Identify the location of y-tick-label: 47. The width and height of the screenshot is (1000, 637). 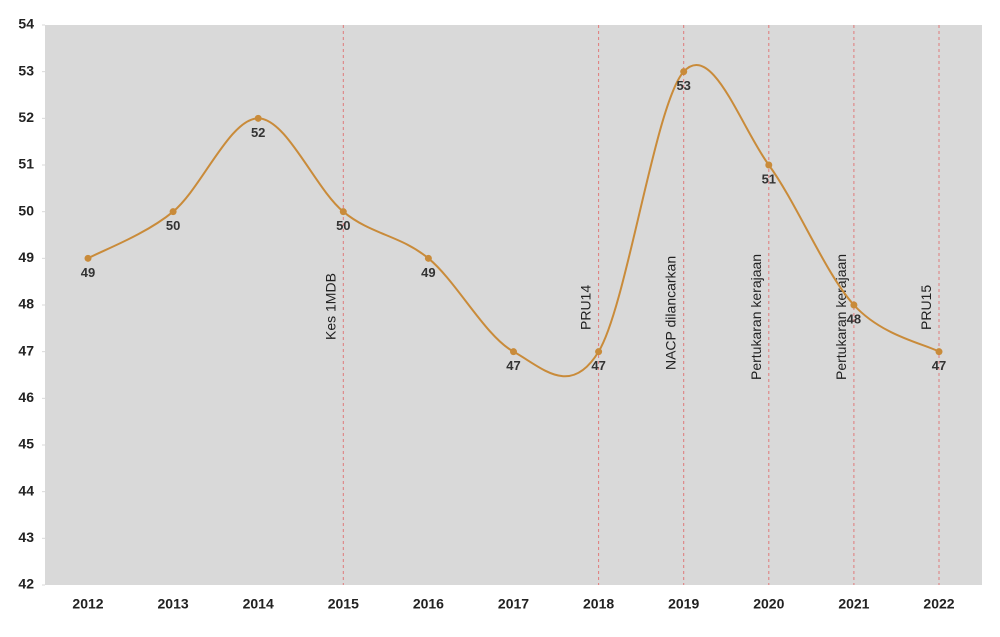
(26, 350).